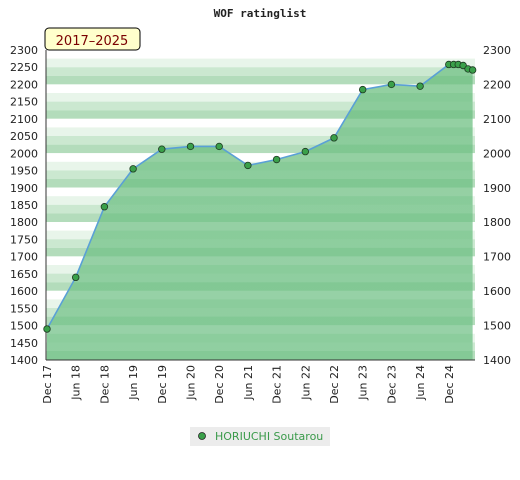 The width and height of the screenshot is (520, 480). What do you see at coordinates (24, 308) in the screenshot?
I see `y-tick-label-left: 1550` at bounding box center [24, 308].